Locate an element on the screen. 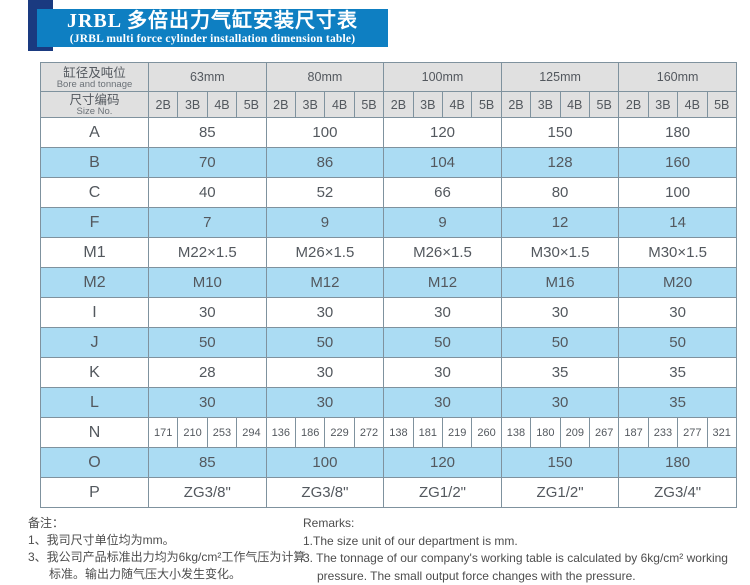  cell-A-100mm: 120 is located at coordinates (442, 132).